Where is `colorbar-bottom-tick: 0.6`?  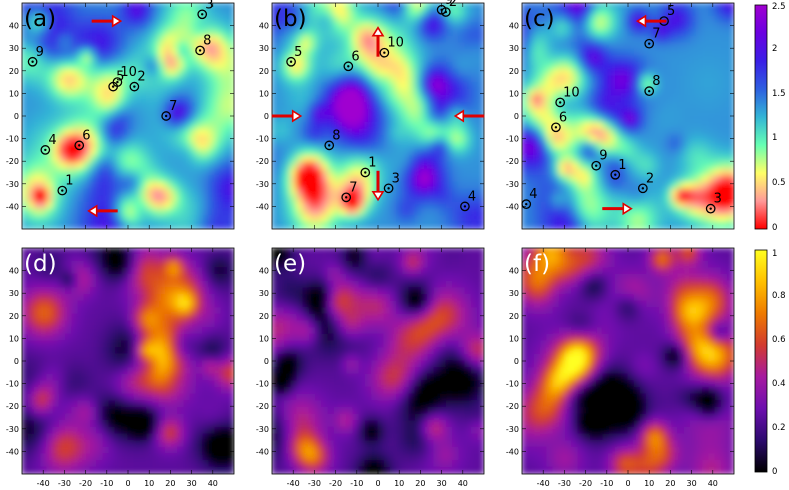 colorbar-bottom-tick: 0.6 is located at coordinates (779, 340).